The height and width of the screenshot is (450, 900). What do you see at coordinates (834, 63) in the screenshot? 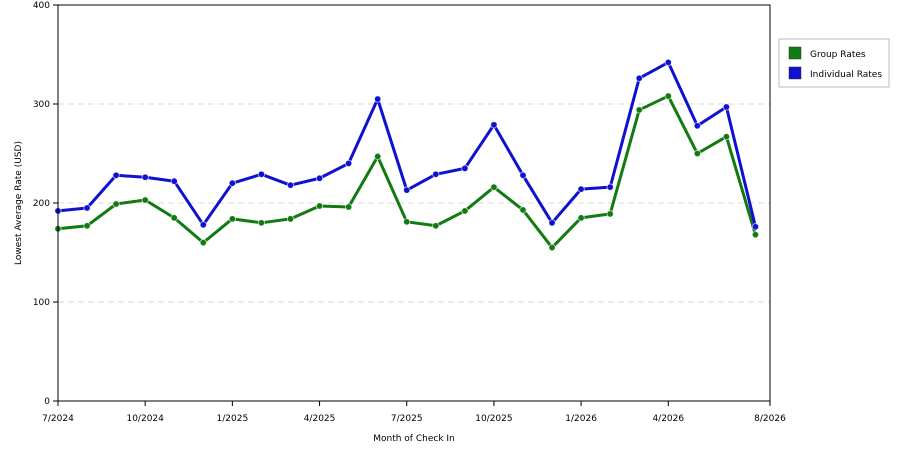
I see `legend: Group Rates Individual Rates` at bounding box center [834, 63].